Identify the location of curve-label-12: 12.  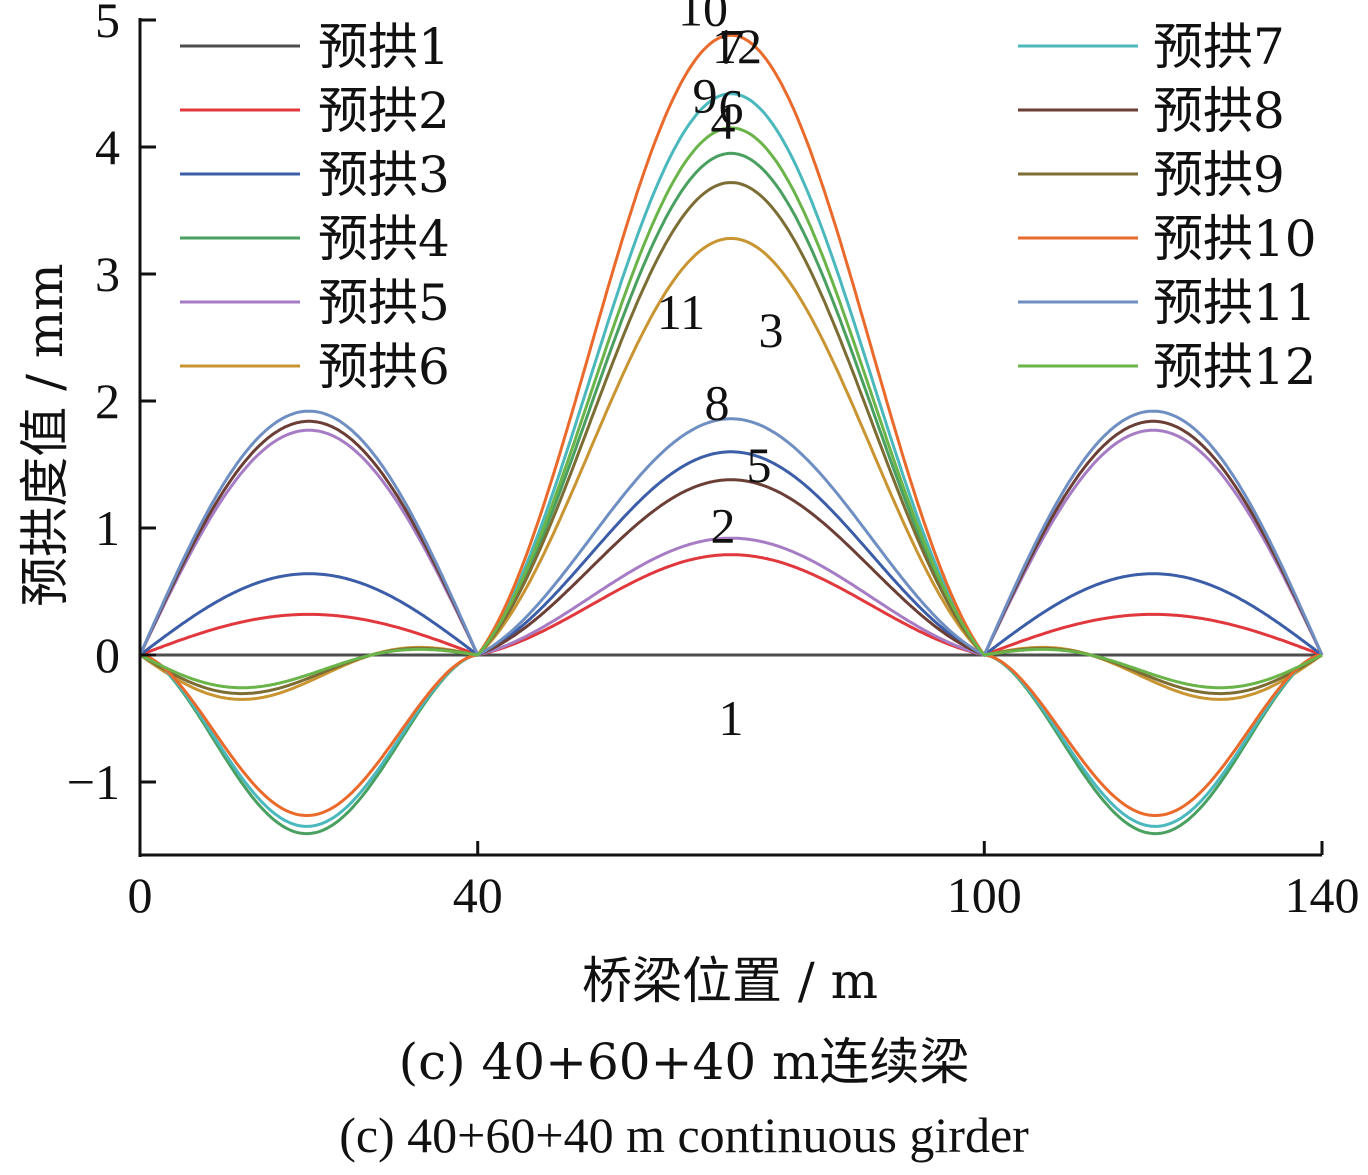
(737, 46).